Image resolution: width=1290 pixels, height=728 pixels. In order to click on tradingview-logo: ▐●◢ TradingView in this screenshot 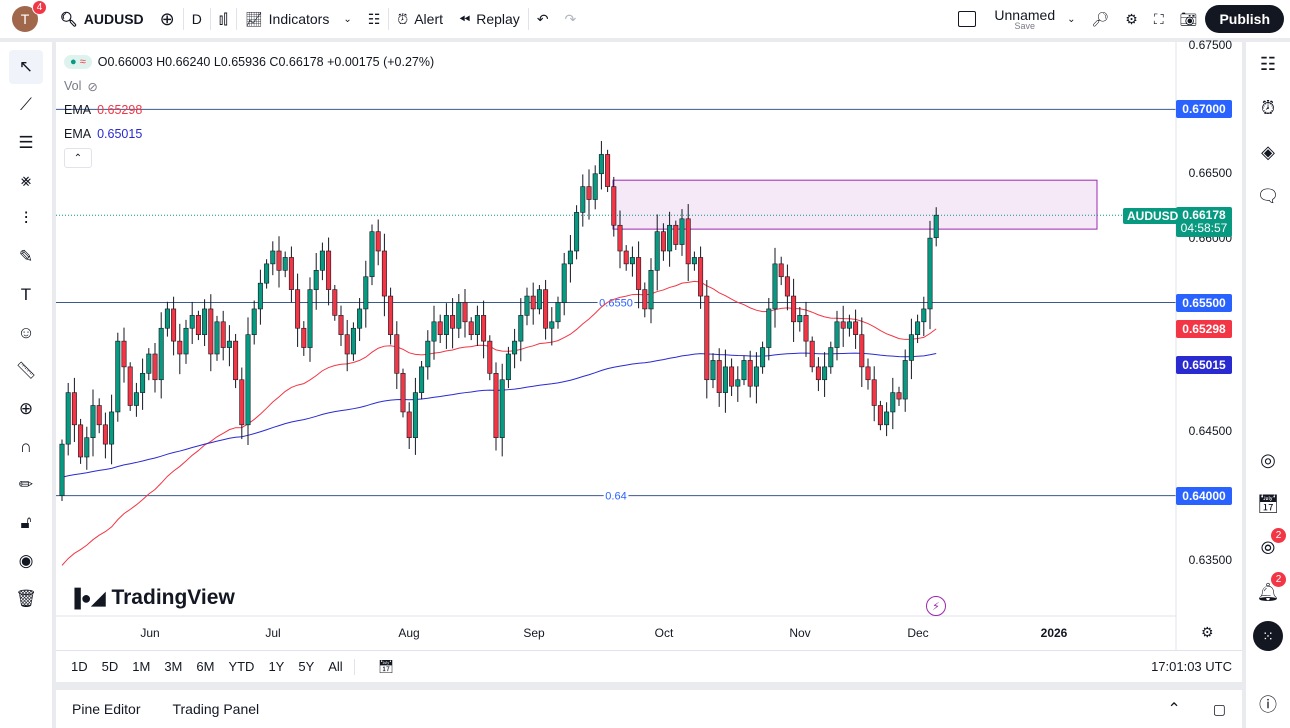, I will do `click(151, 597)`.